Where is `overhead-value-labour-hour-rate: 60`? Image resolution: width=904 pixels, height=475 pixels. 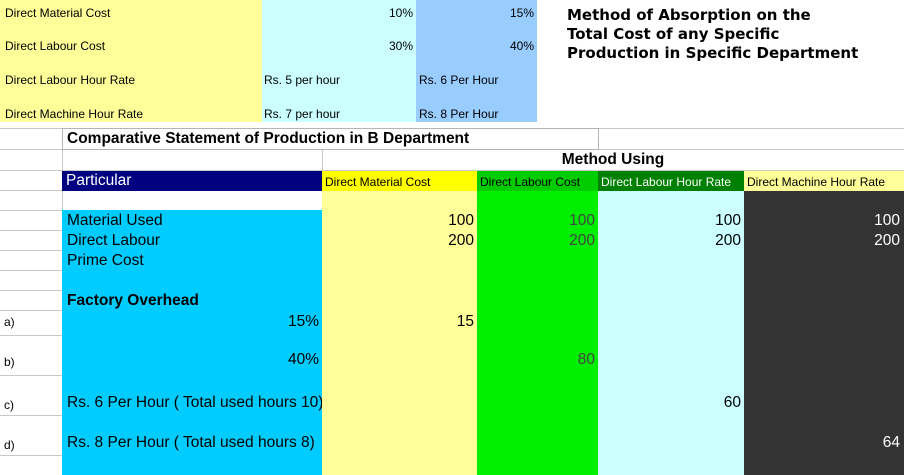
overhead-value-labour-hour-rate: 60 is located at coordinates (732, 402).